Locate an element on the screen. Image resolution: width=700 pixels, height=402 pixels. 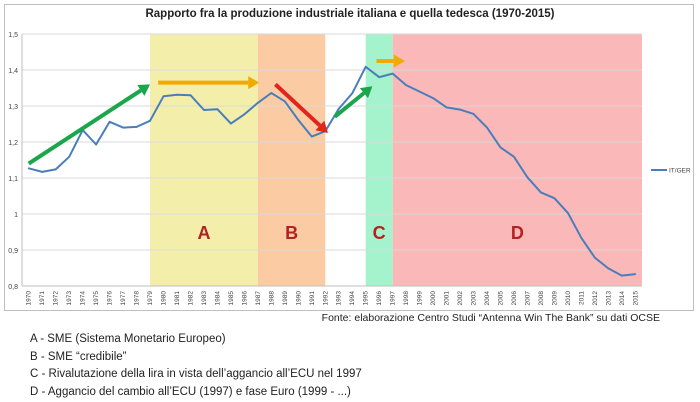
x-tick-label: 2007 is located at coordinates (527, 298).